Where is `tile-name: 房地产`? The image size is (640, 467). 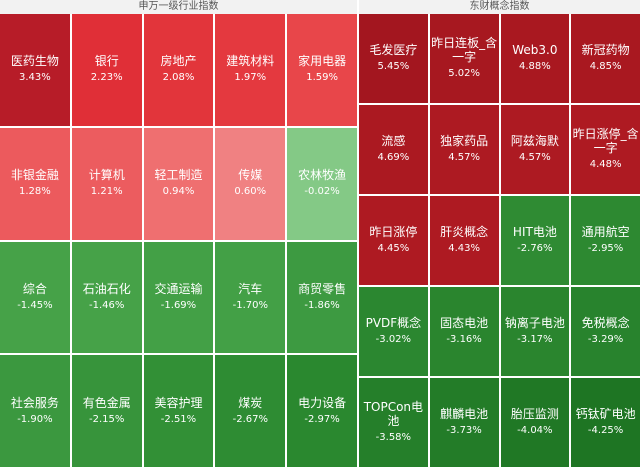
tile-name: 房地产 is located at coordinates (178, 61).